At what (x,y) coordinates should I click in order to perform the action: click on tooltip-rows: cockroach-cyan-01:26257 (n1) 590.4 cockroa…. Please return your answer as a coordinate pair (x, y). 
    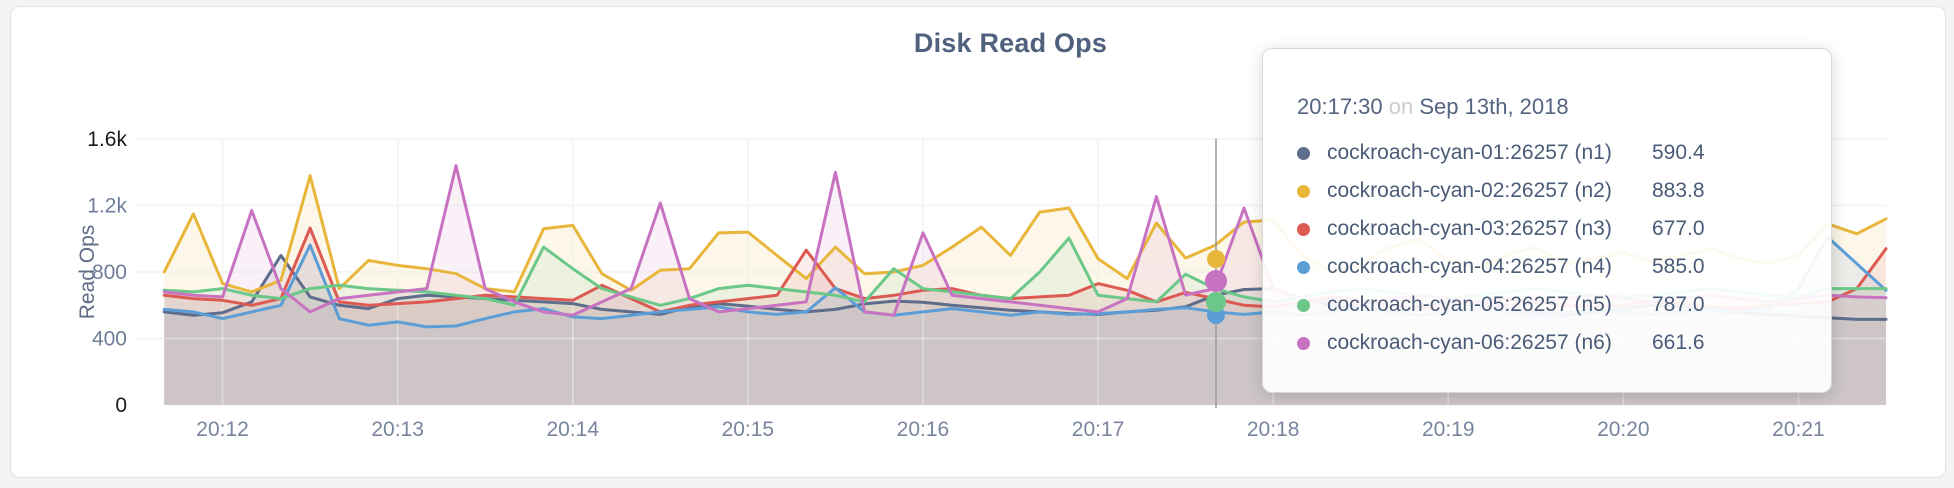
    Looking at the image, I should click on (1547, 248).